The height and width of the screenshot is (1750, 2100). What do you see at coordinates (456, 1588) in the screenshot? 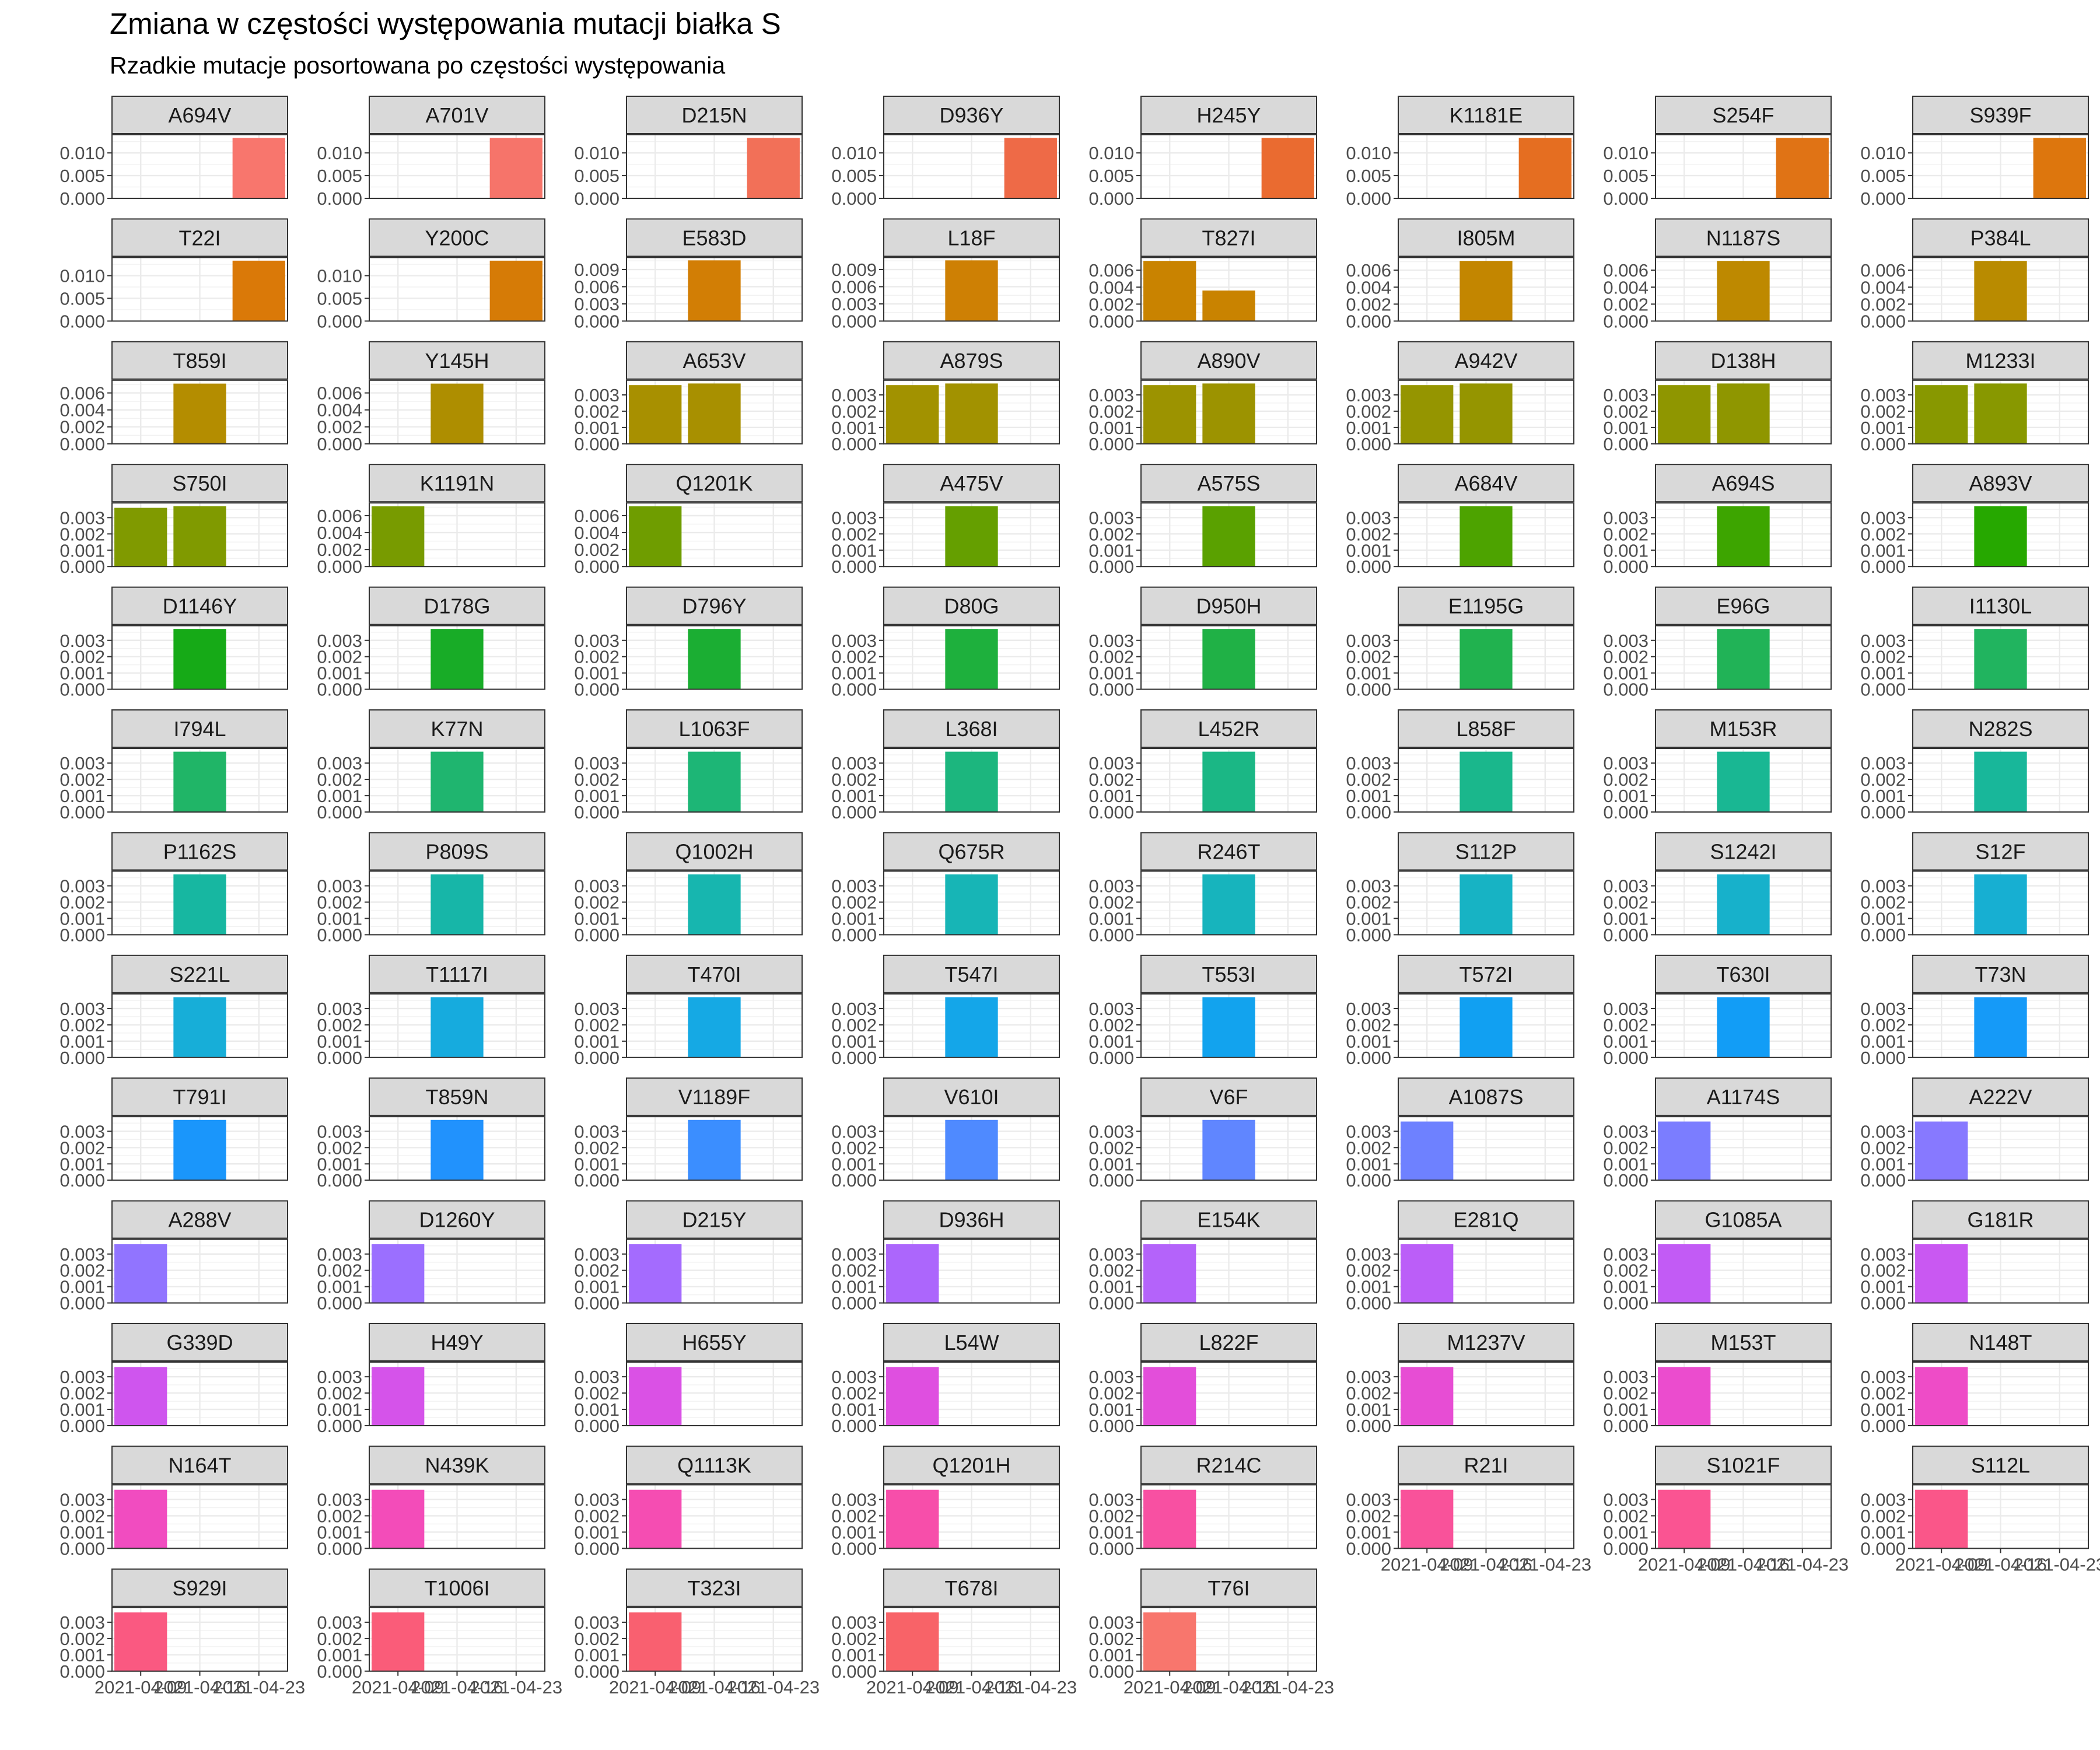
I see `facet-strip-label: T1006I` at bounding box center [456, 1588].